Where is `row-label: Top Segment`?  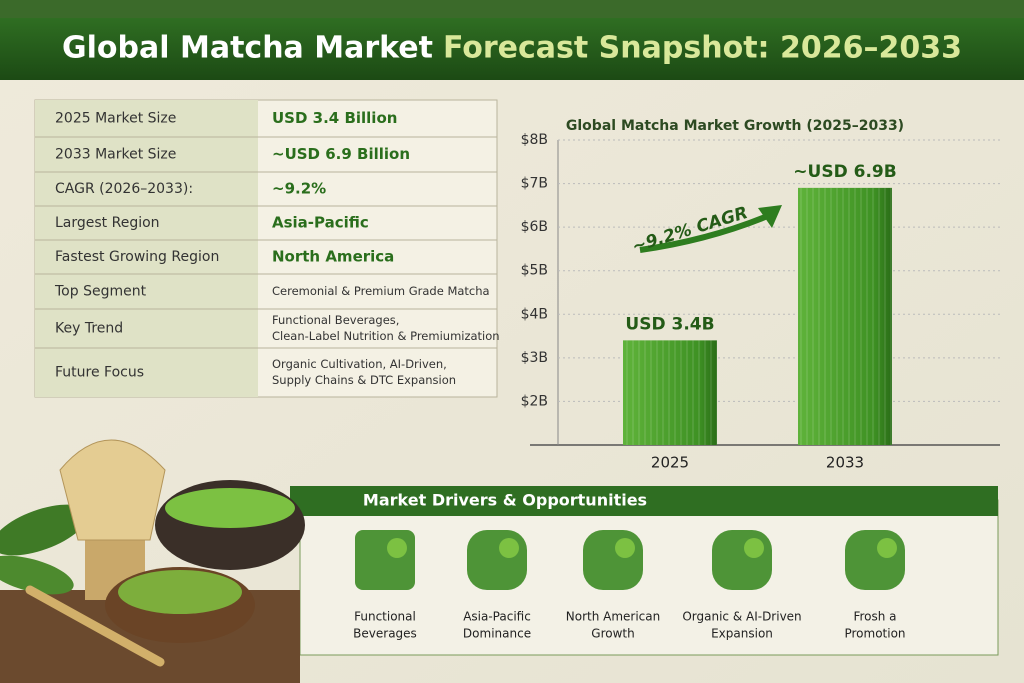 row-label: Top Segment is located at coordinates (100, 292).